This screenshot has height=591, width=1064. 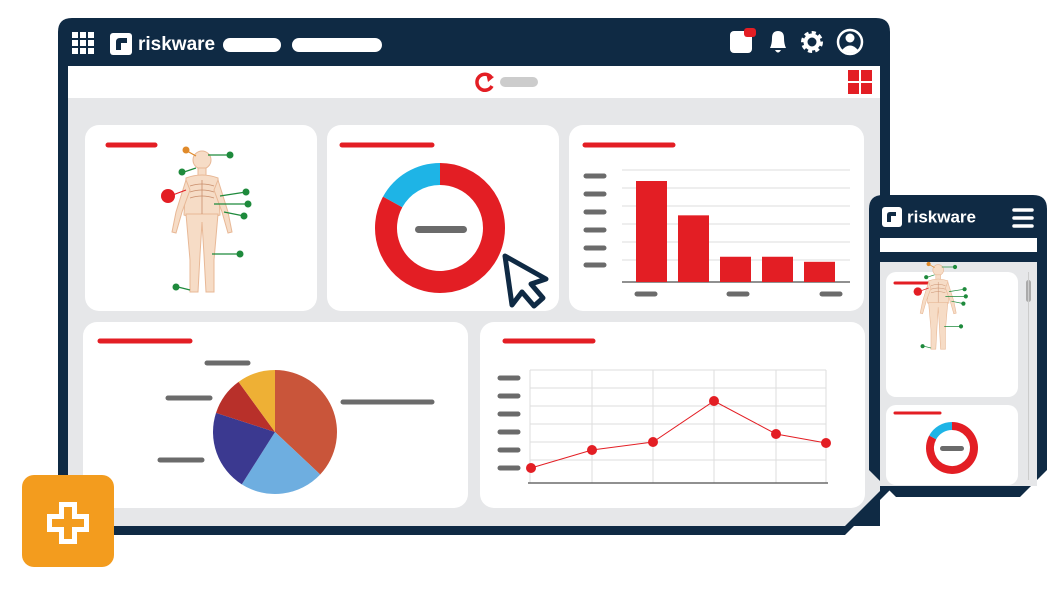 I want to click on line-chart, so click(x=664, y=426).